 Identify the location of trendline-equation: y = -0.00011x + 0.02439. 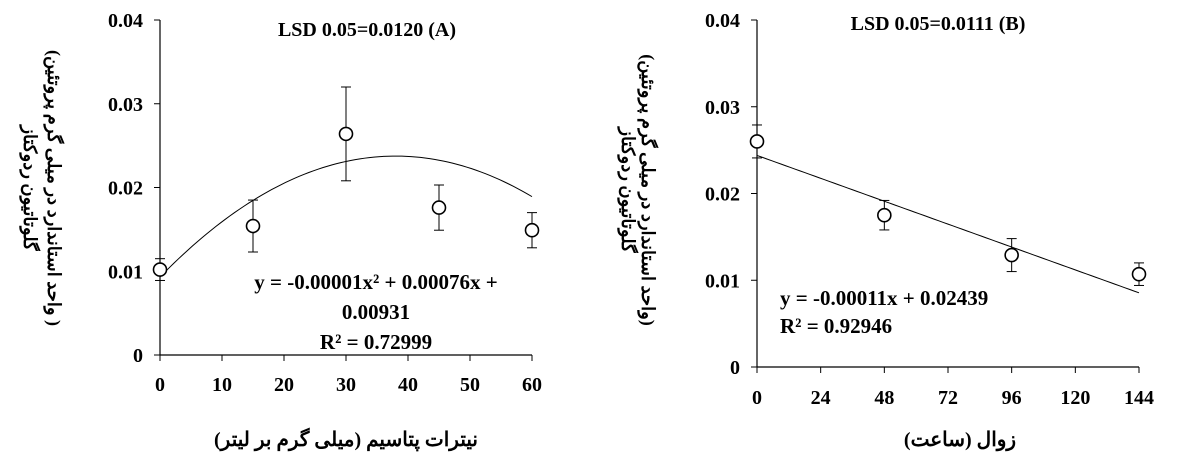
(884, 298).